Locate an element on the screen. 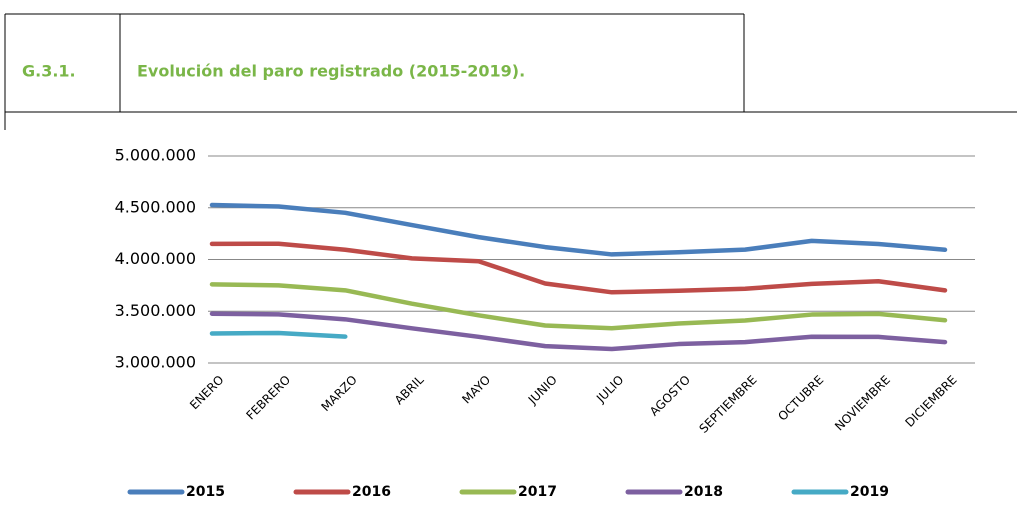 This screenshot has height=506, width=1017. x-tick-label: MARZO is located at coordinates (338, 393).